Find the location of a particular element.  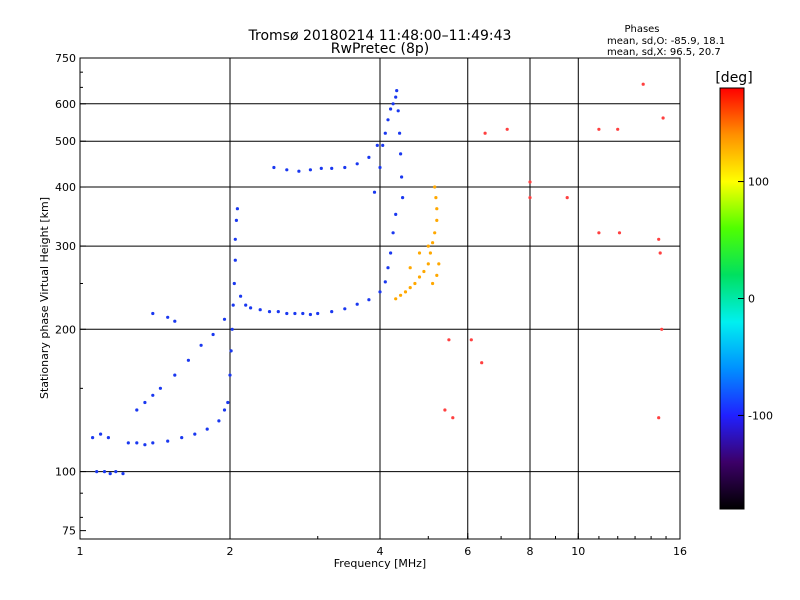

colorbar: [deg] -100 0 100 is located at coordinates (744, 290).